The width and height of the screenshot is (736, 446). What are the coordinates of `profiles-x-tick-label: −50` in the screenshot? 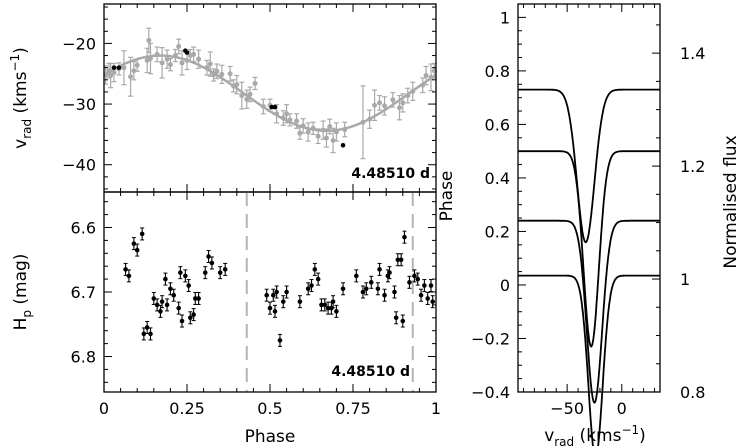 It's located at (567, 408).